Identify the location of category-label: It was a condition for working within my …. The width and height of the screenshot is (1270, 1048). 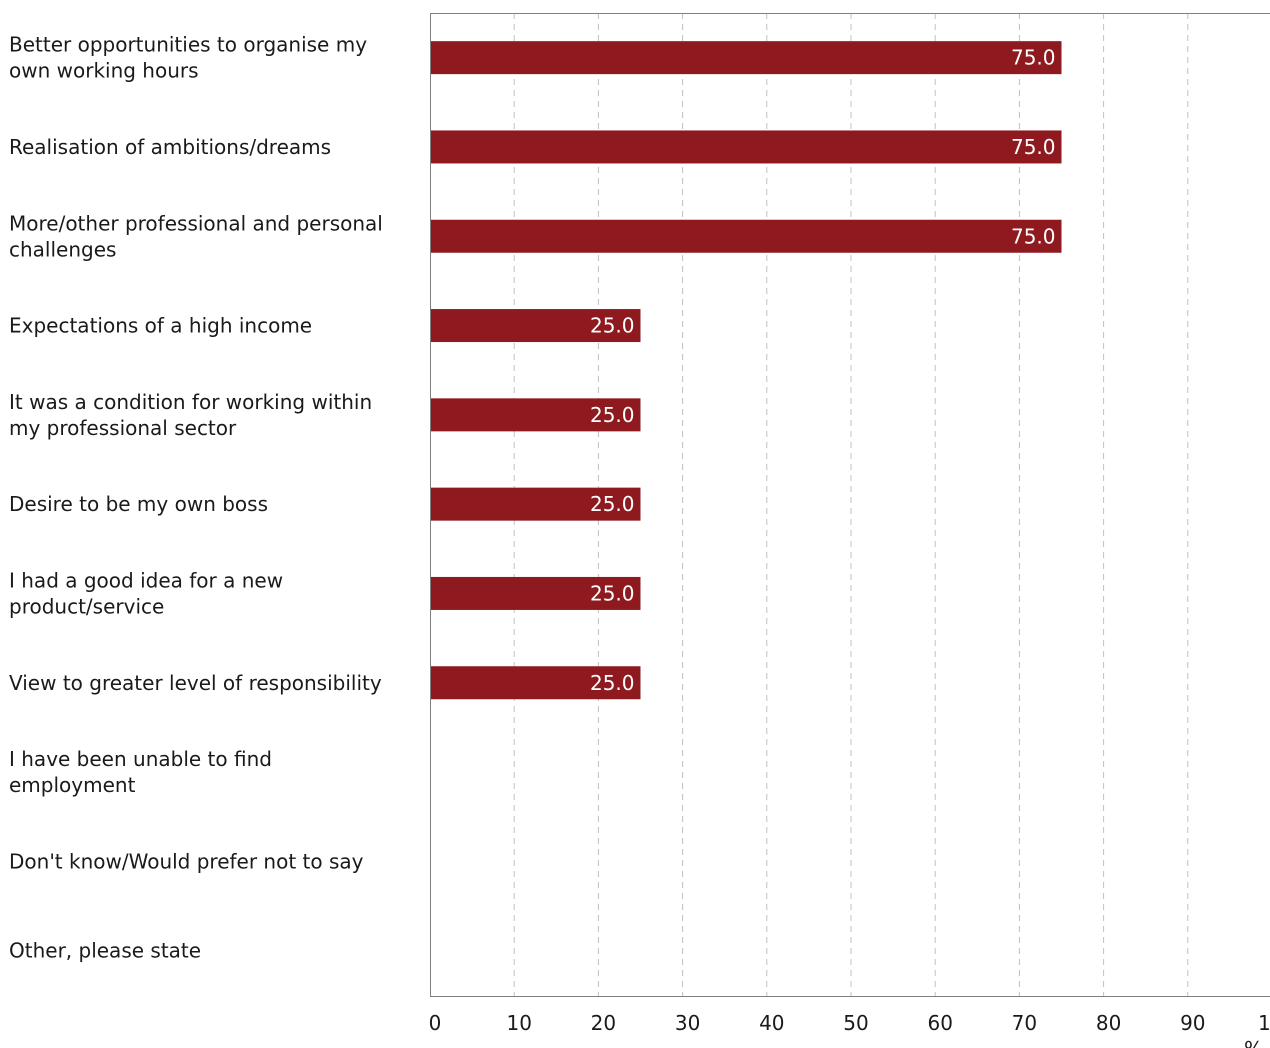
(190, 415).